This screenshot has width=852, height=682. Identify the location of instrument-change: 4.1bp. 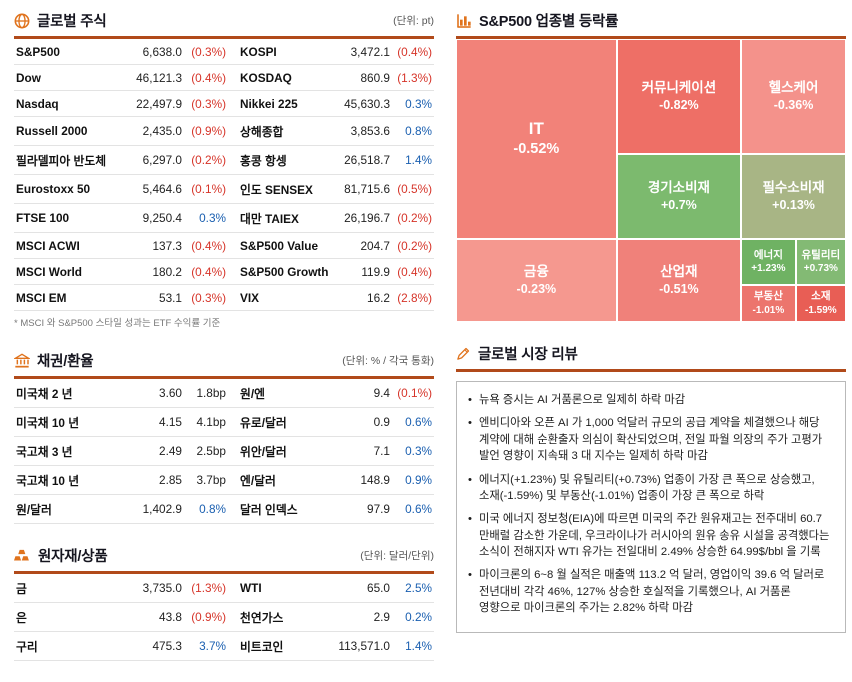
(206, 422).